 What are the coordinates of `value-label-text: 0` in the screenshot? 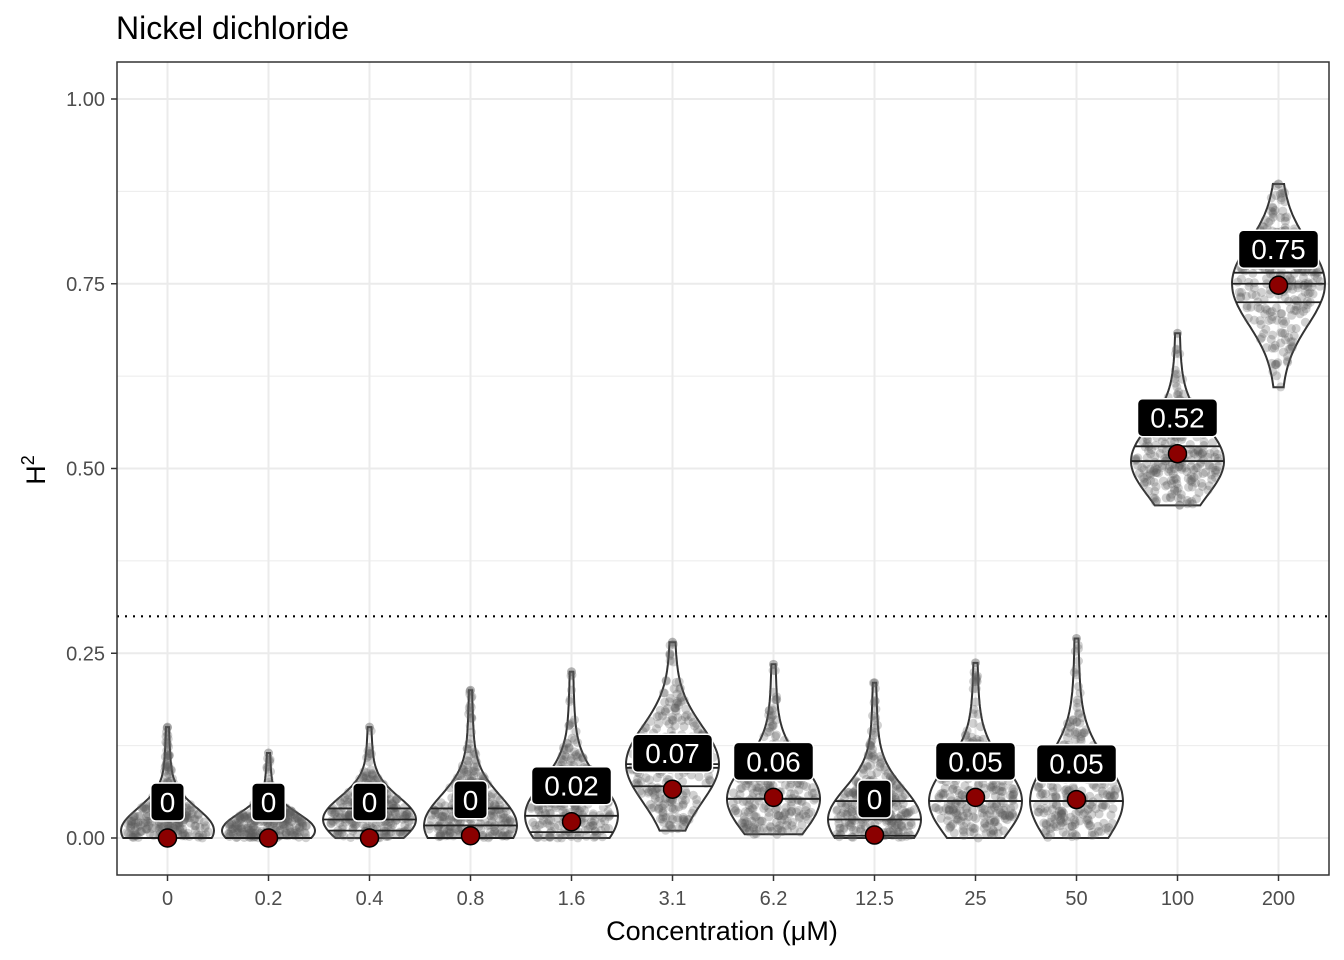 It's located at (875, 799).